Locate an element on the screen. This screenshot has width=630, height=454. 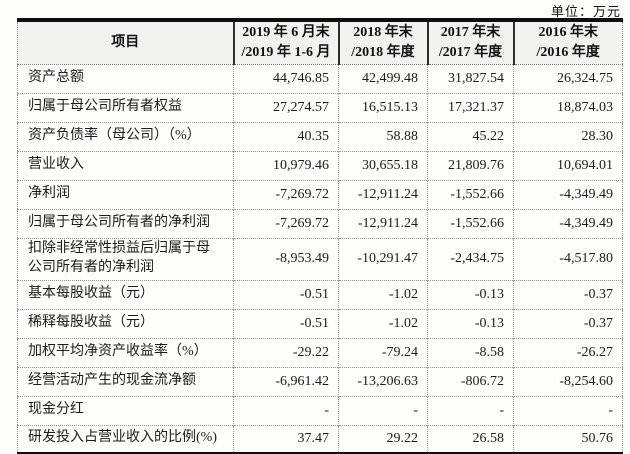
value-cell: 44,746.85 is located at coordinates (286, 78).